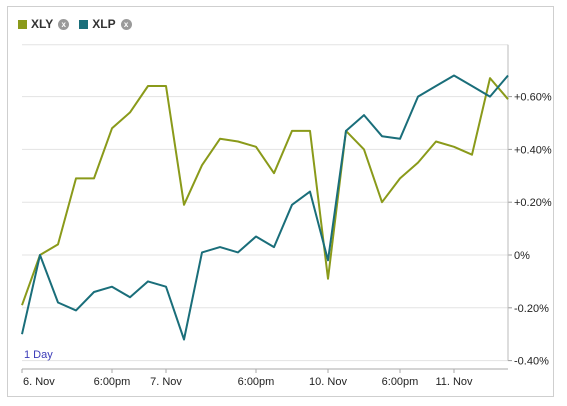  Describe the element at coordinates (256, 382) in the screenshot. I see `x-tick-label-3: 6:00pm` at that location.